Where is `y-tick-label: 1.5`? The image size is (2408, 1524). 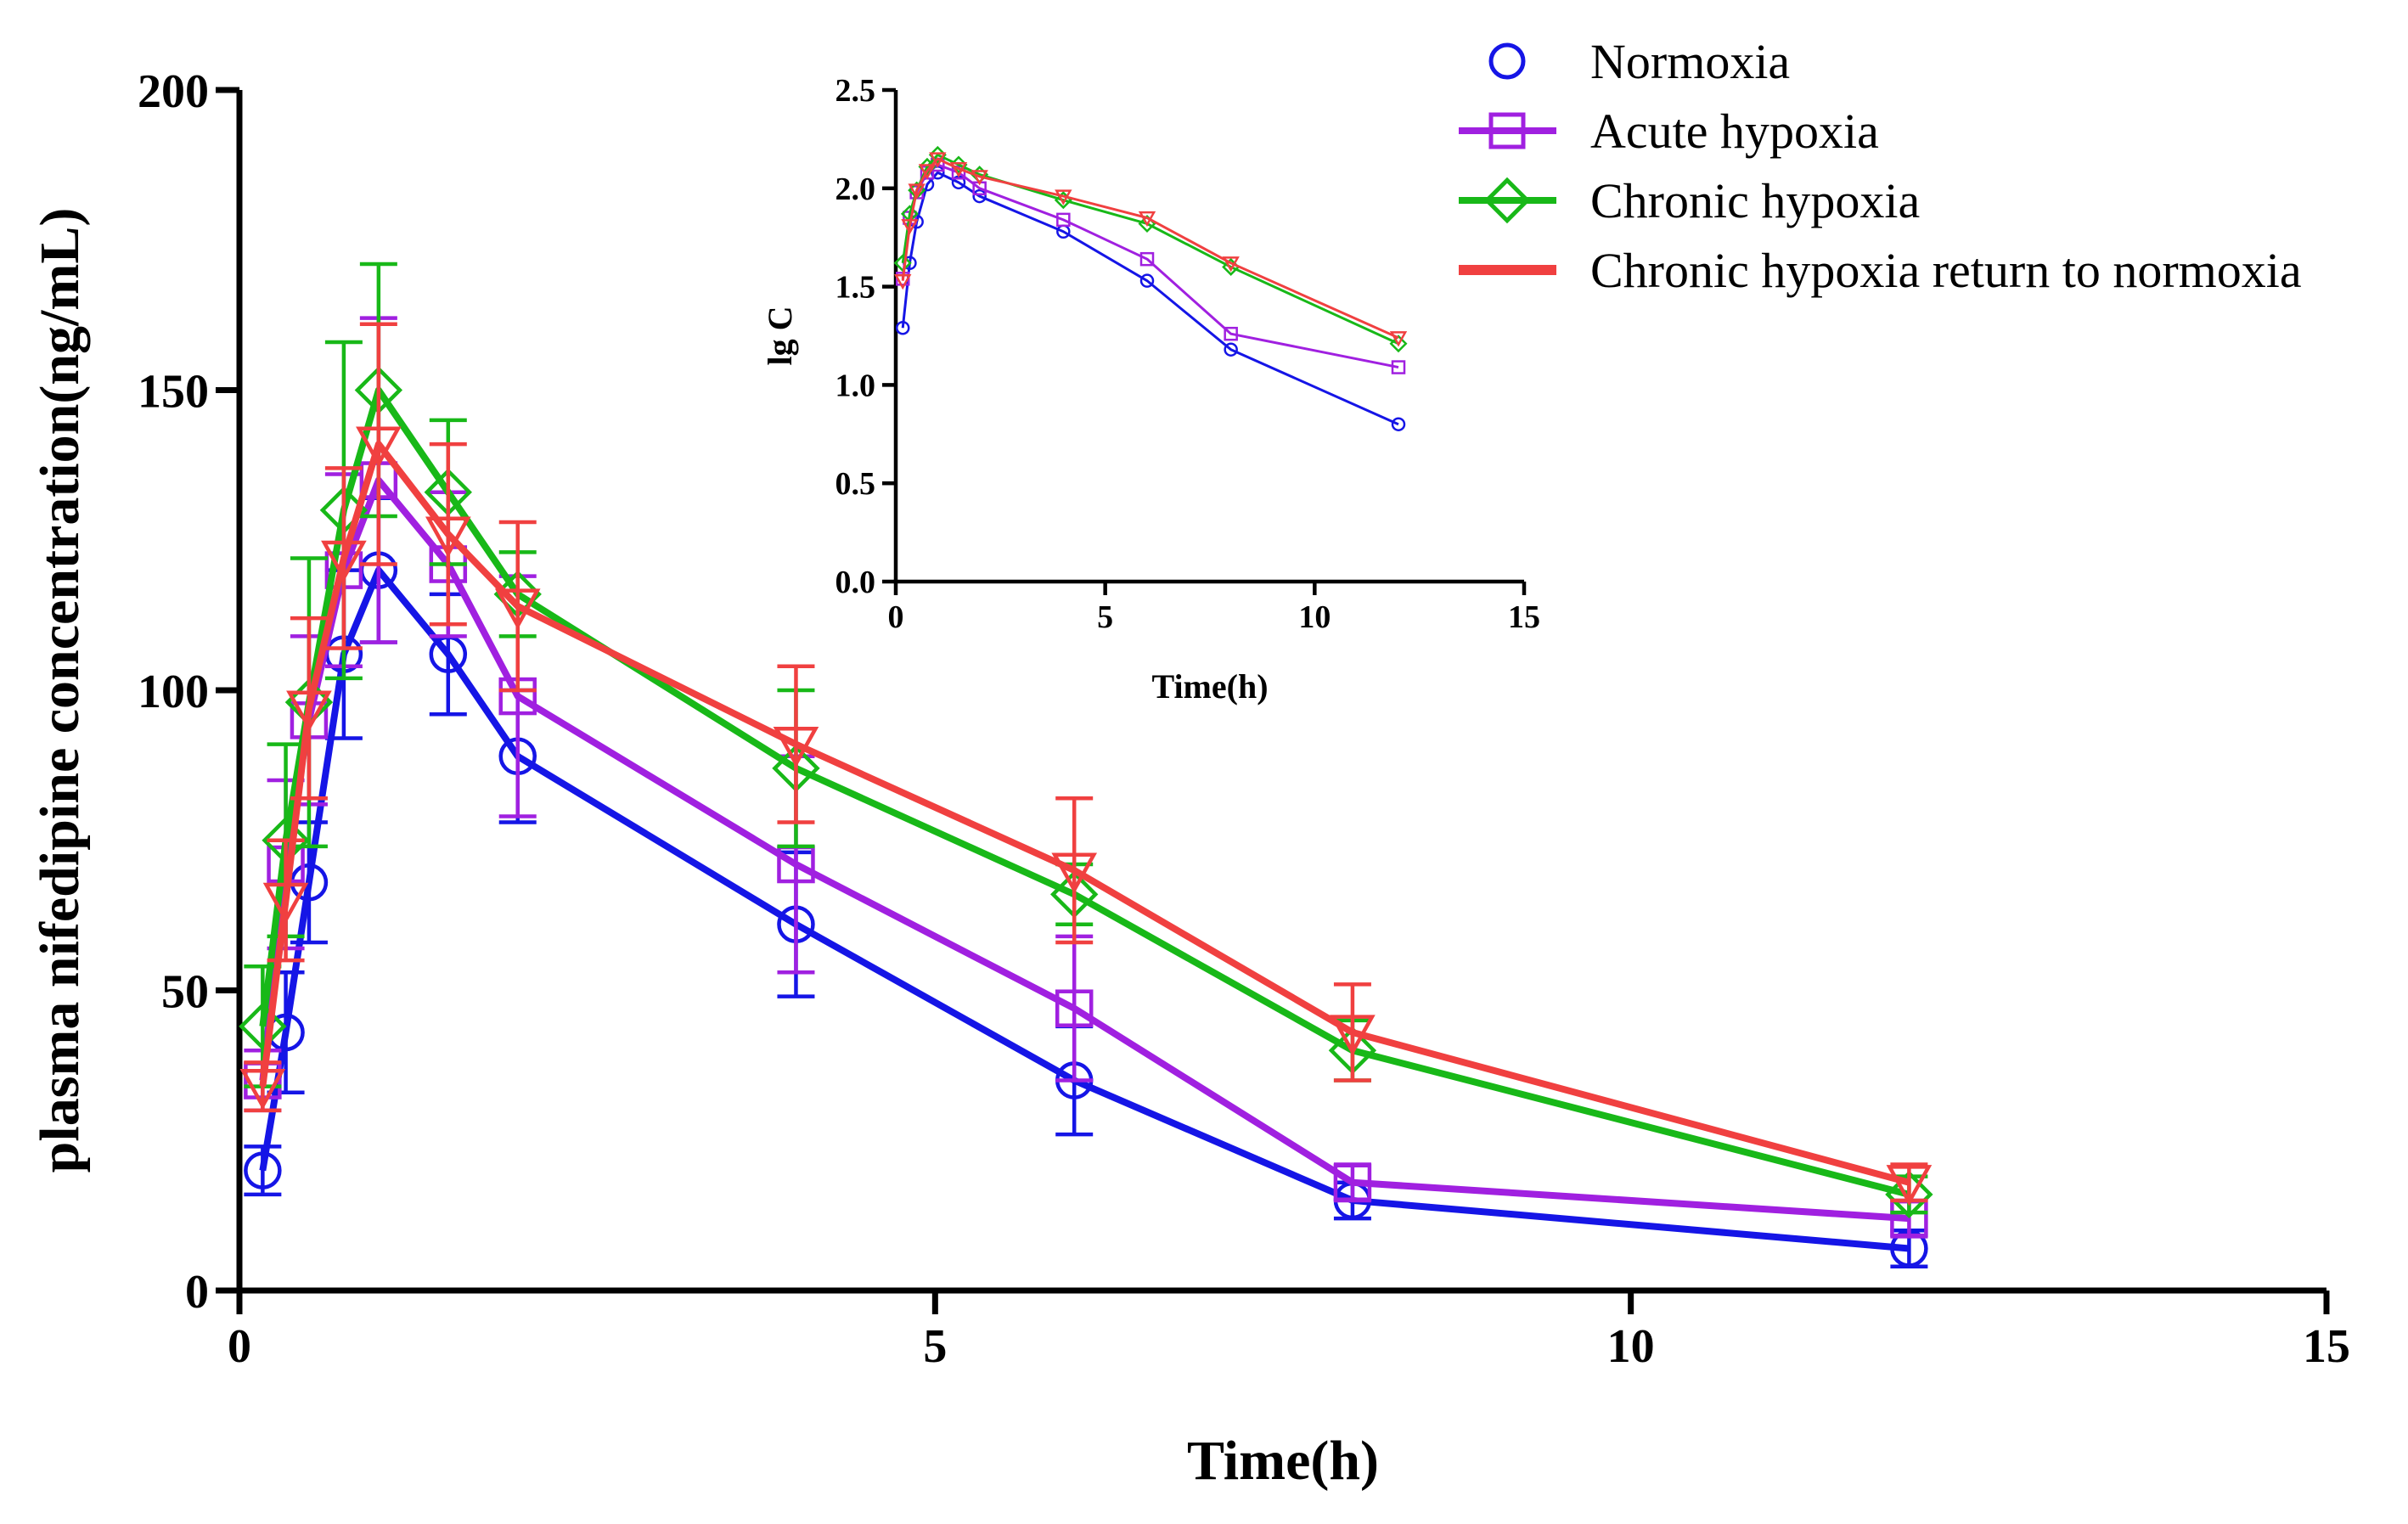
y-tick-label: 1.5 is located at coordinates (855, 288).